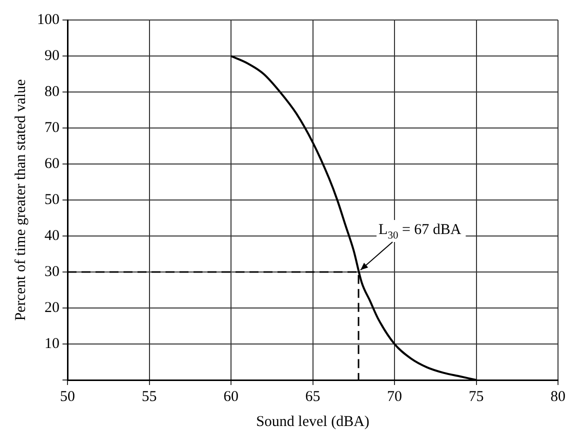 Image resolution: width=580 pixels, height=443 pixels. Describe the element at coordinates (394, 396) in the screenshot. I see `x-tick-label: 70` at that location.